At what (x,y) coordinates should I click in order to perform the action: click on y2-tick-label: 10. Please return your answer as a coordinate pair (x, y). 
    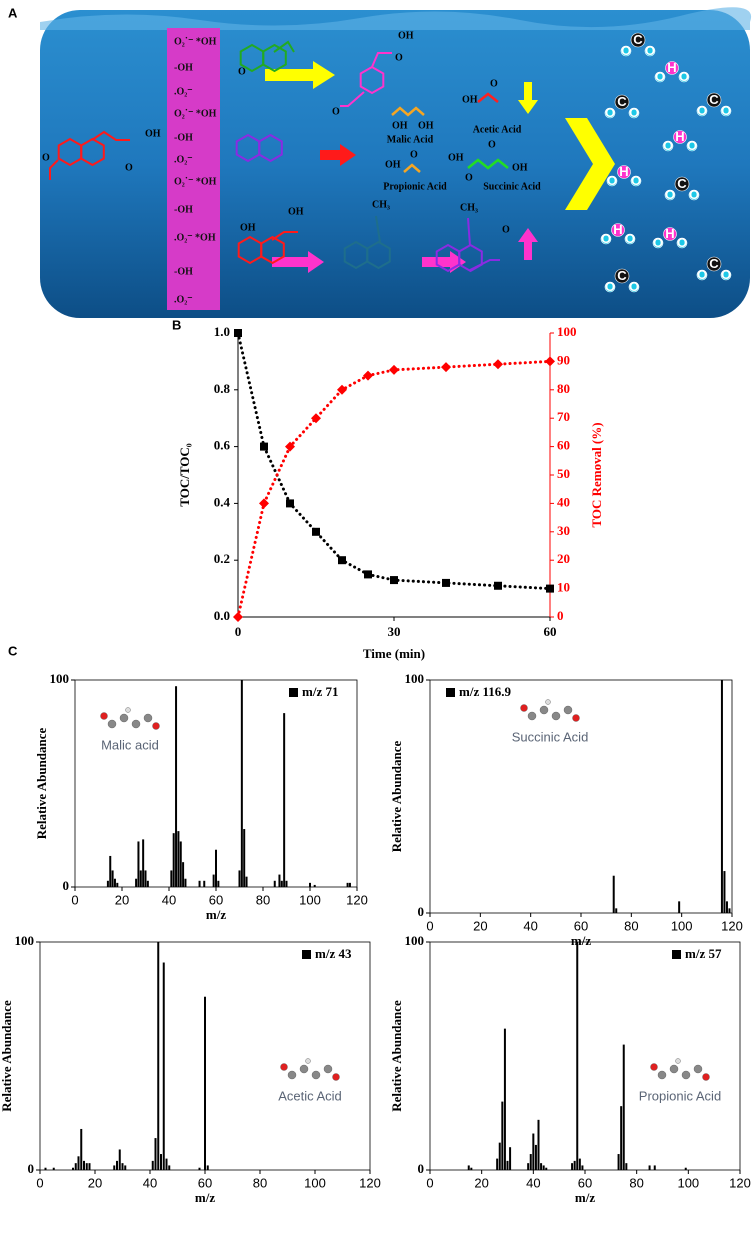
    Looking at the image, I should click on (563, 587).